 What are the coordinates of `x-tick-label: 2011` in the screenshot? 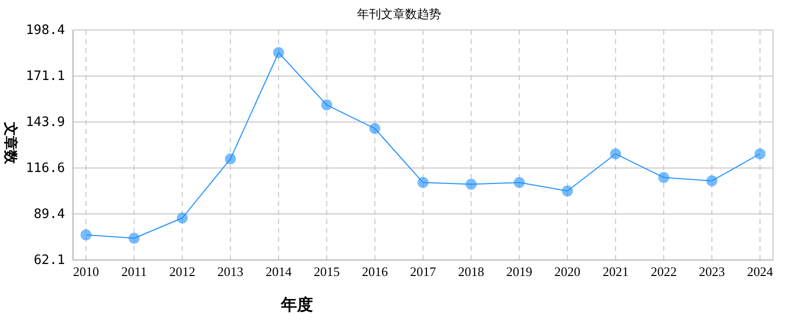 It's located at (134, 271).